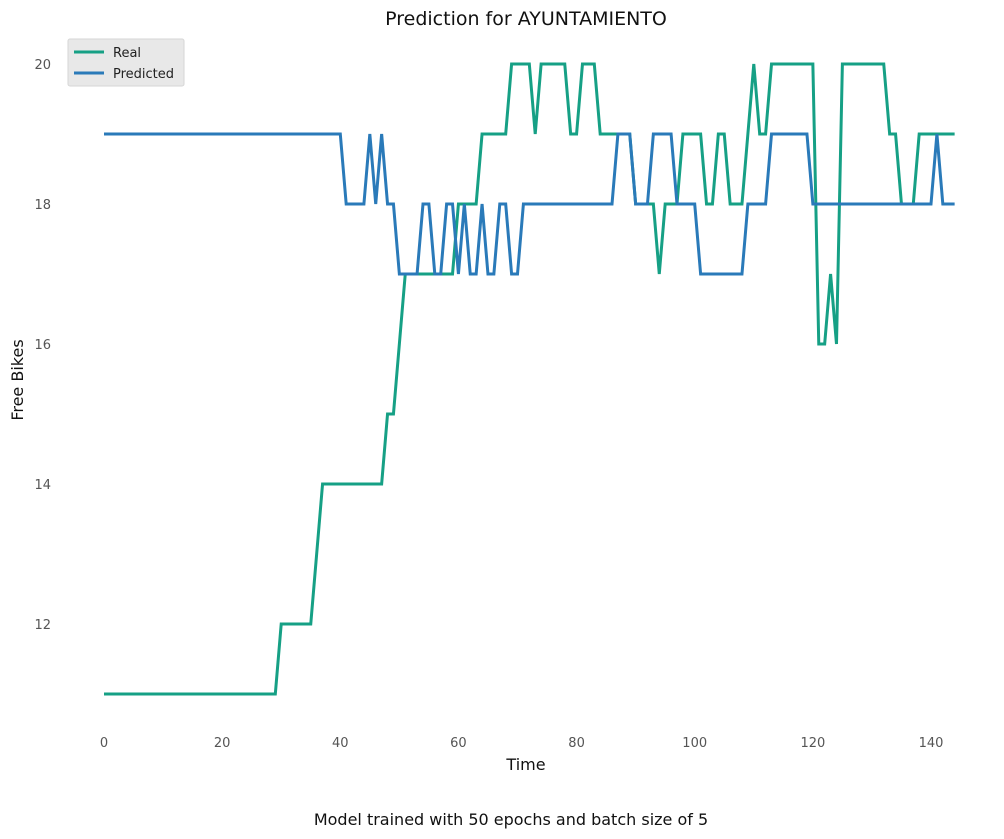  I want to click on y-tick-label: 16, so click(42, 345).